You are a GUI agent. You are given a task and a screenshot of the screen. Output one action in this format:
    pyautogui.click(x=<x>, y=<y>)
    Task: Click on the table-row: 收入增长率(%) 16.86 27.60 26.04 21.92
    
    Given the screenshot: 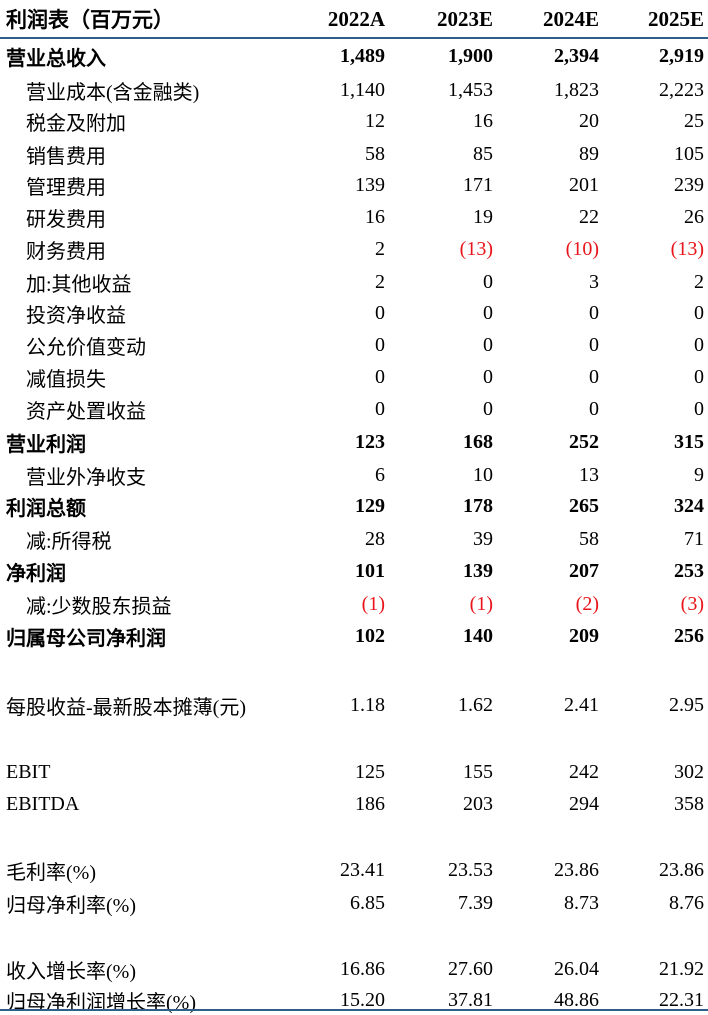 What is the action you would take?
    pyautogui.click(x=354, y=969)
    